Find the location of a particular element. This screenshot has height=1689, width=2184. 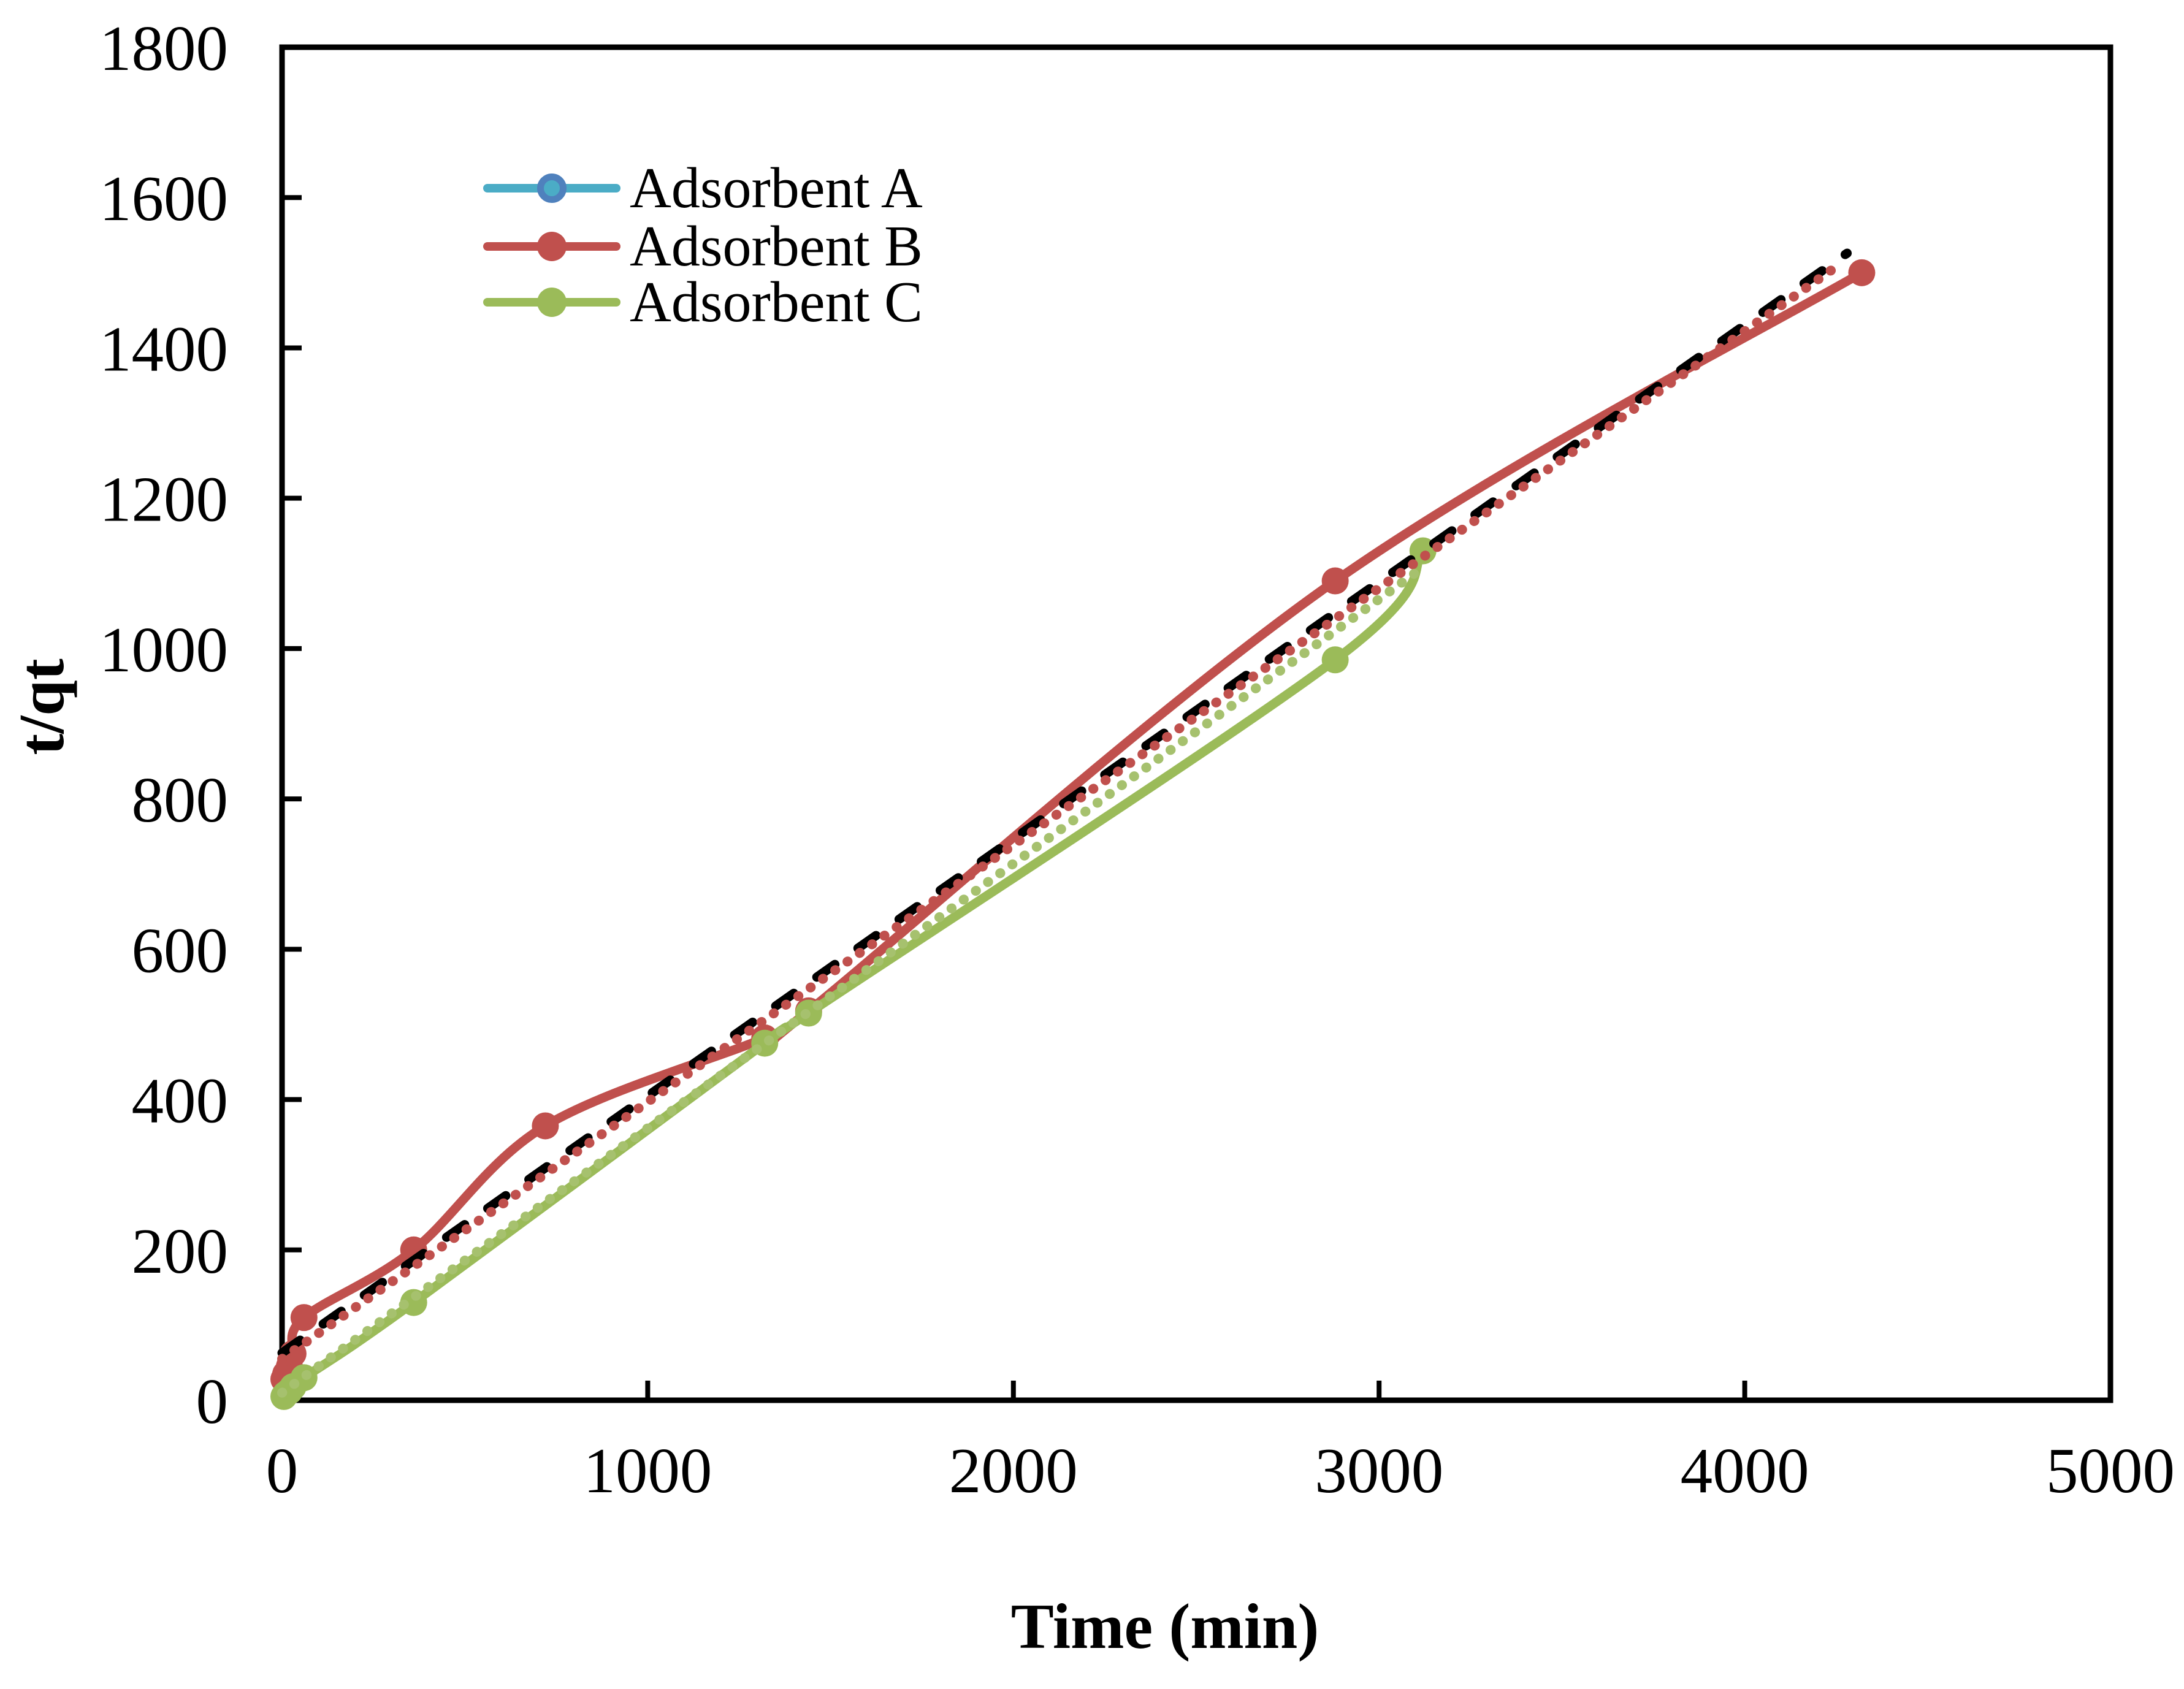

legend-swatch-b is located at coordinates (551, 246).